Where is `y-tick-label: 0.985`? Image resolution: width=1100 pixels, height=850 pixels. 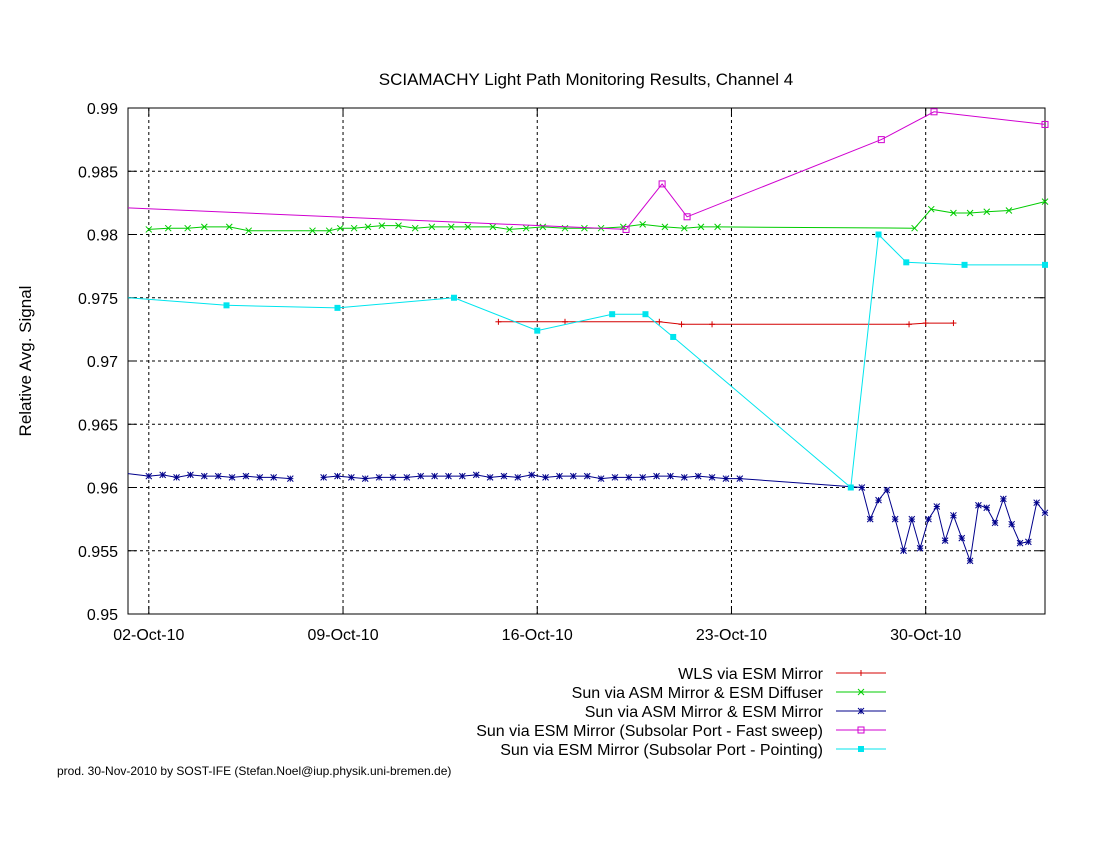 y-tick-label: 0.985 is located at coordinates (98, 172).